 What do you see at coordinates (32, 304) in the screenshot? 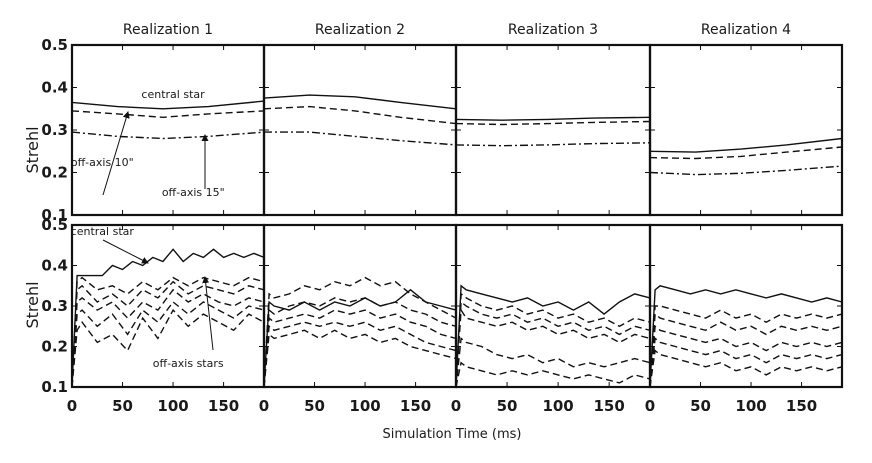
I see `y-axis-label-bottom: Strehl` at bounding box center [32, 304].